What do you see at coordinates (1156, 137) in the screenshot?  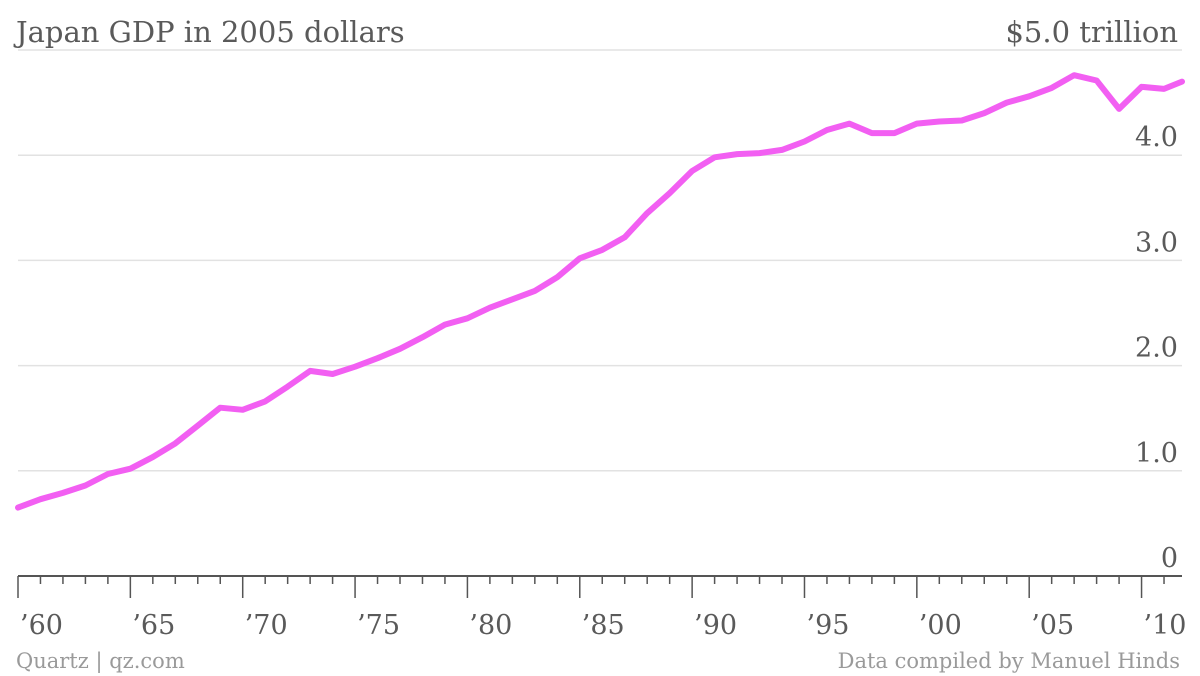 I see `y-tick-label: 4.0` at bounding box center [1156, 137].